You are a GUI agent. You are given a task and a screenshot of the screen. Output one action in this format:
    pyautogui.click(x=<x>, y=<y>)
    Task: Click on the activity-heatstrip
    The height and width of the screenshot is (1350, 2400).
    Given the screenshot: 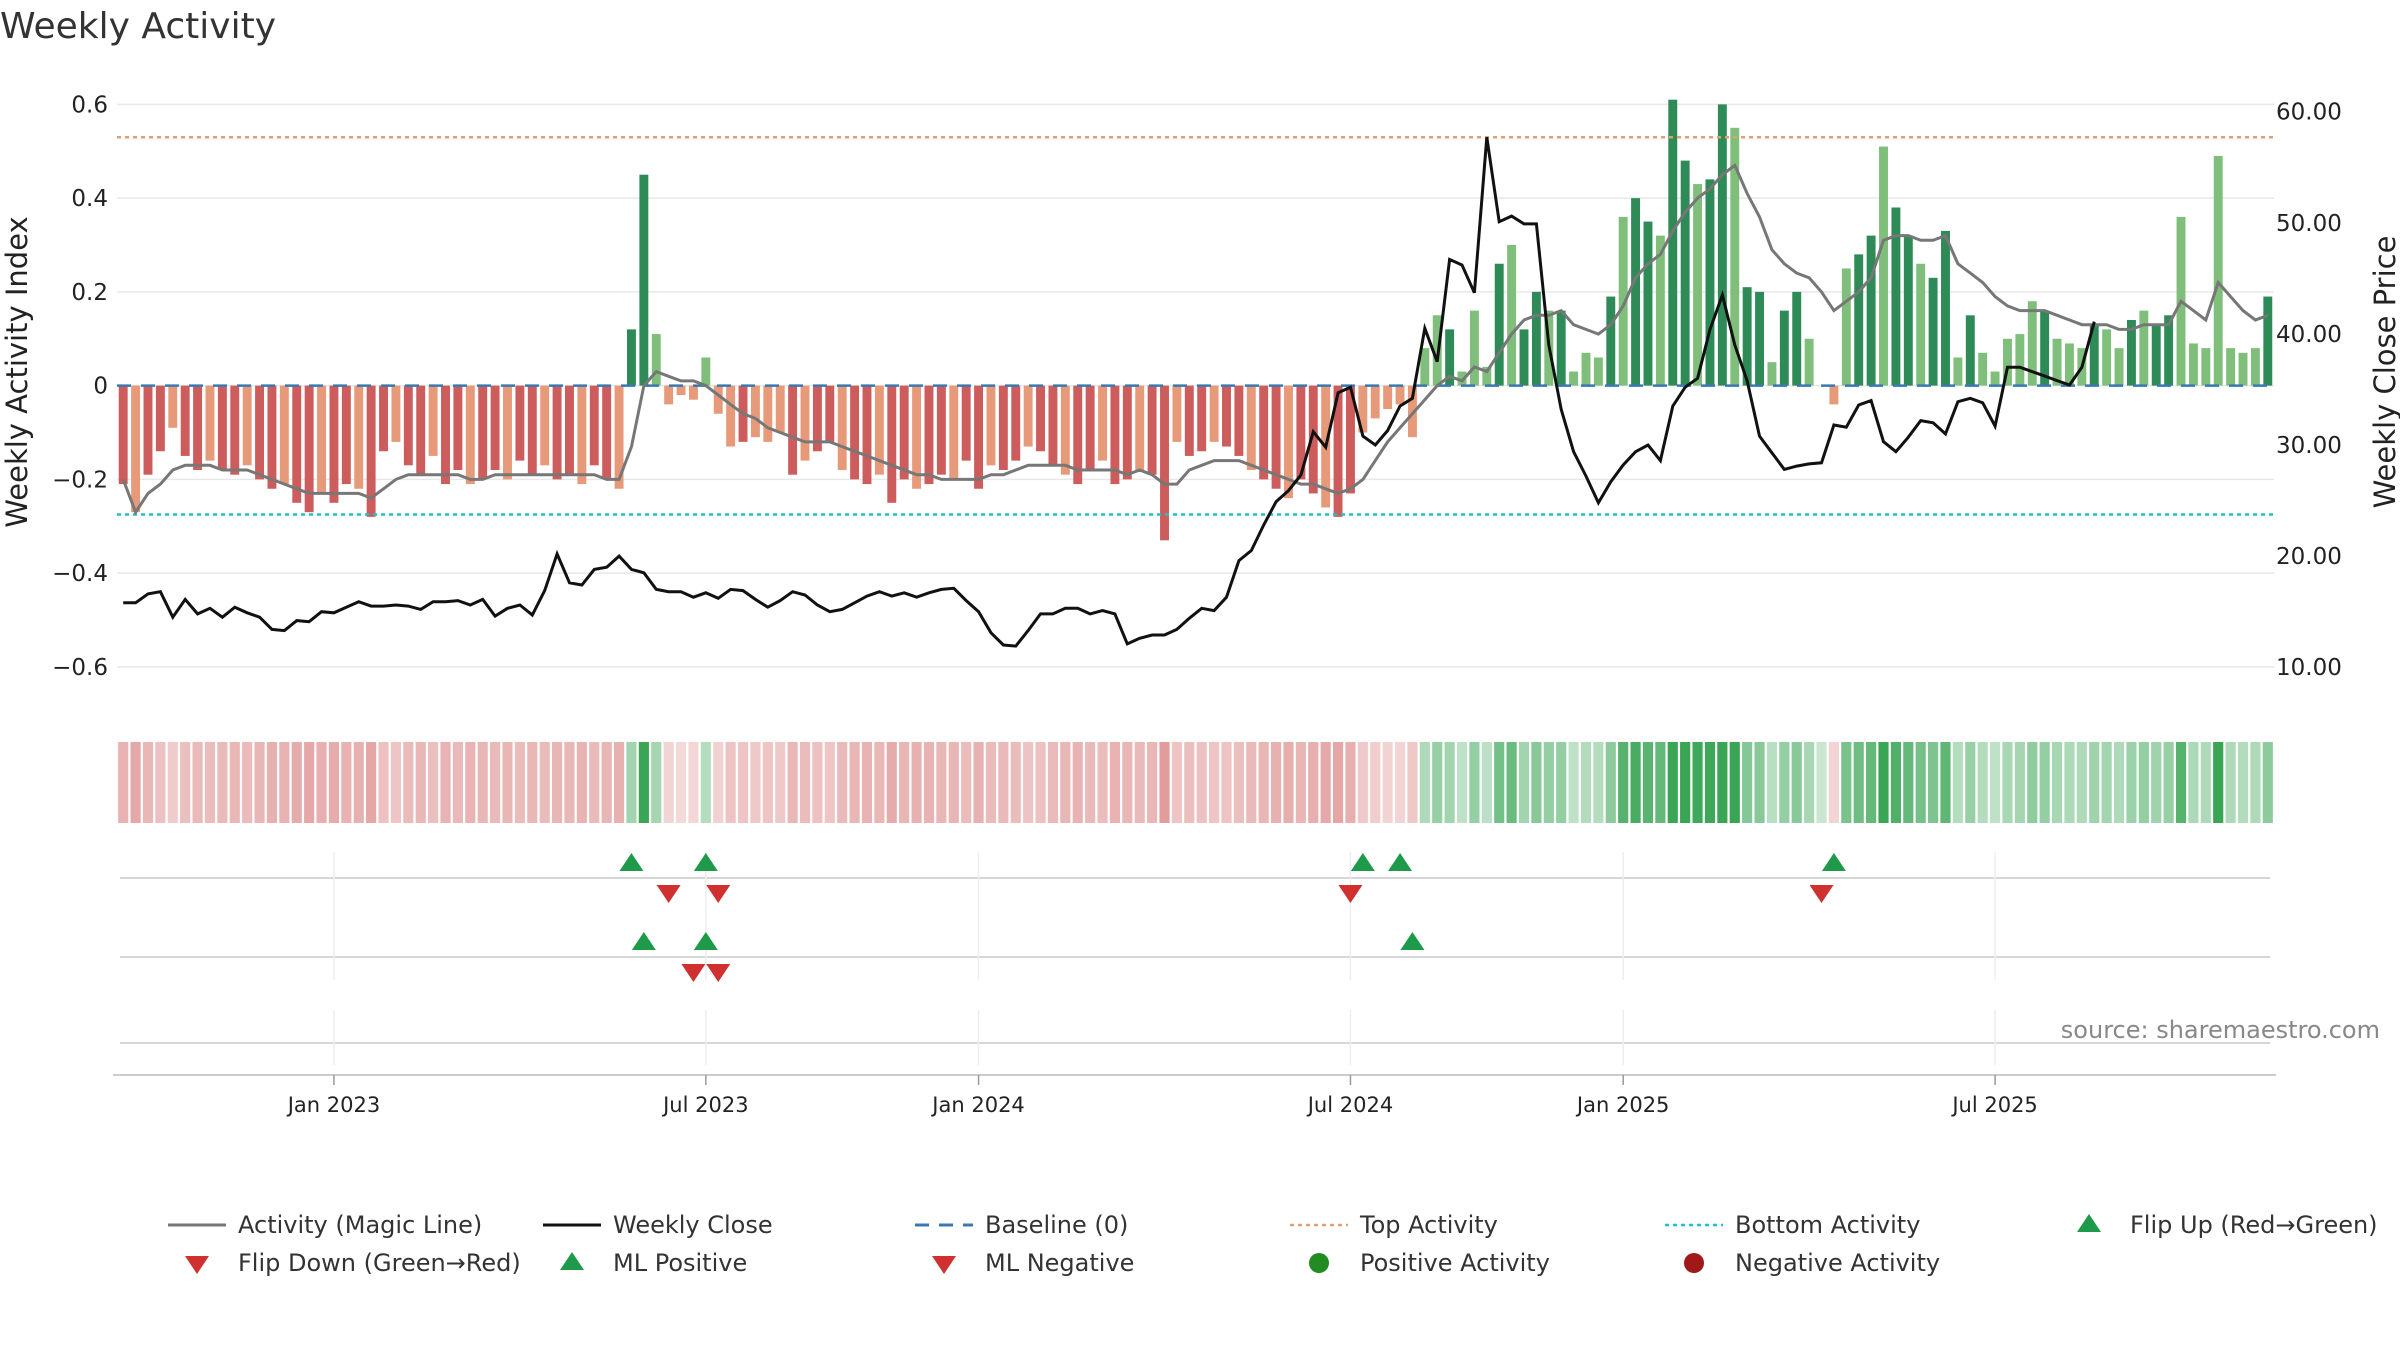 What is the action you would take?
    pyautogui.click(x=1195, y=782)
    